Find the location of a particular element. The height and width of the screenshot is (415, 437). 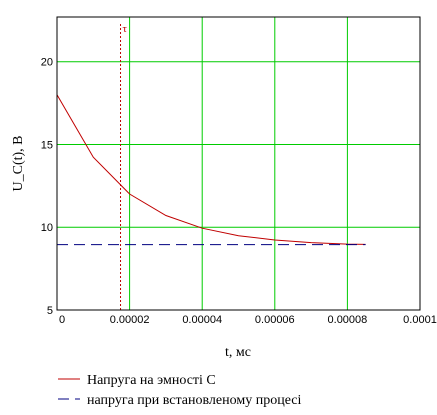

x-tick-label: 0.00004 is located at coordinates (202, 320).